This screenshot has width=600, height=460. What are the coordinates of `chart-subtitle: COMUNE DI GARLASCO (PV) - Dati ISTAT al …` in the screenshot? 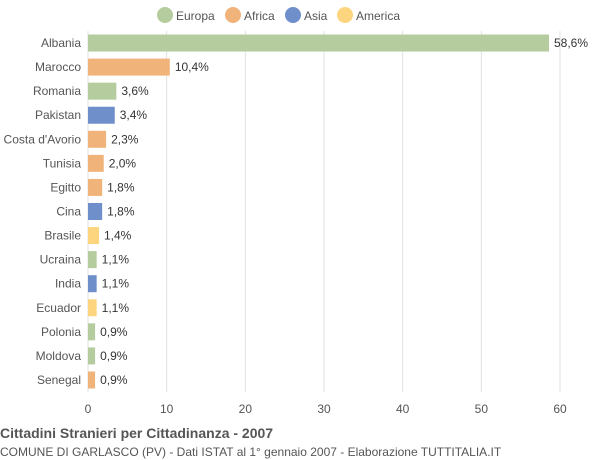 It's located at (251, 452).